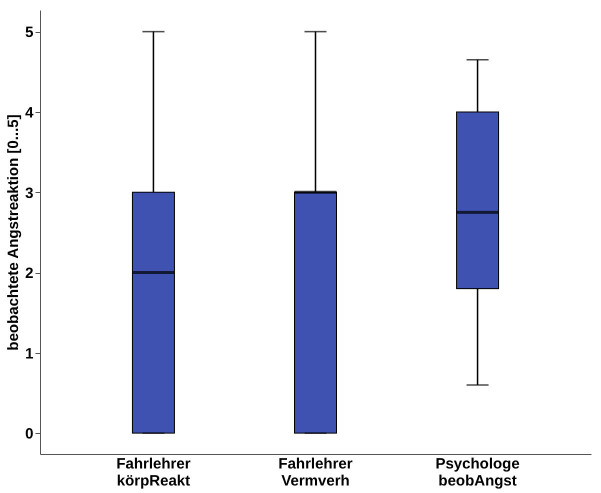 This screenshot has height=493, width=601. Describe the element at coordinates (29, 193) in the screenshot. I see `y-tick-label: 3` at that location.